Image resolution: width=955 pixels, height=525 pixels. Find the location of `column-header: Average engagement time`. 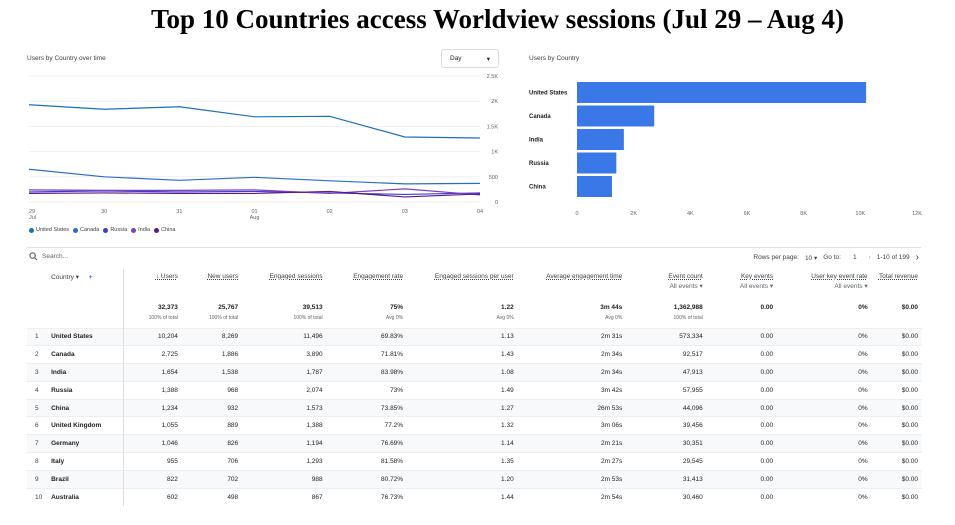

column-header: Average engagement time is located at coordinates (572, 285).